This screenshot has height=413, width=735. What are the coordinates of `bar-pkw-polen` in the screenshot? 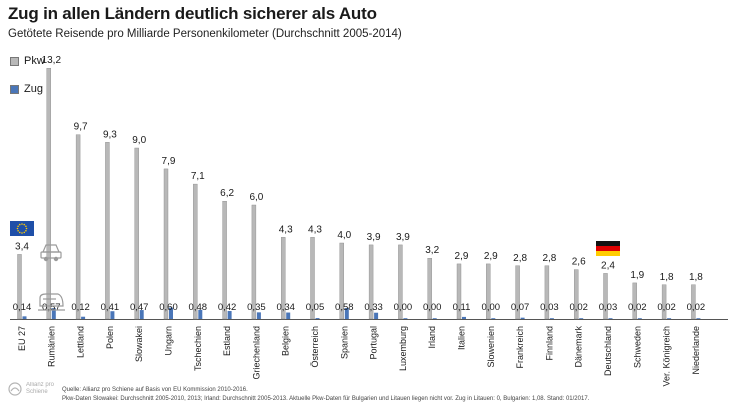 It's located at (107, 231).